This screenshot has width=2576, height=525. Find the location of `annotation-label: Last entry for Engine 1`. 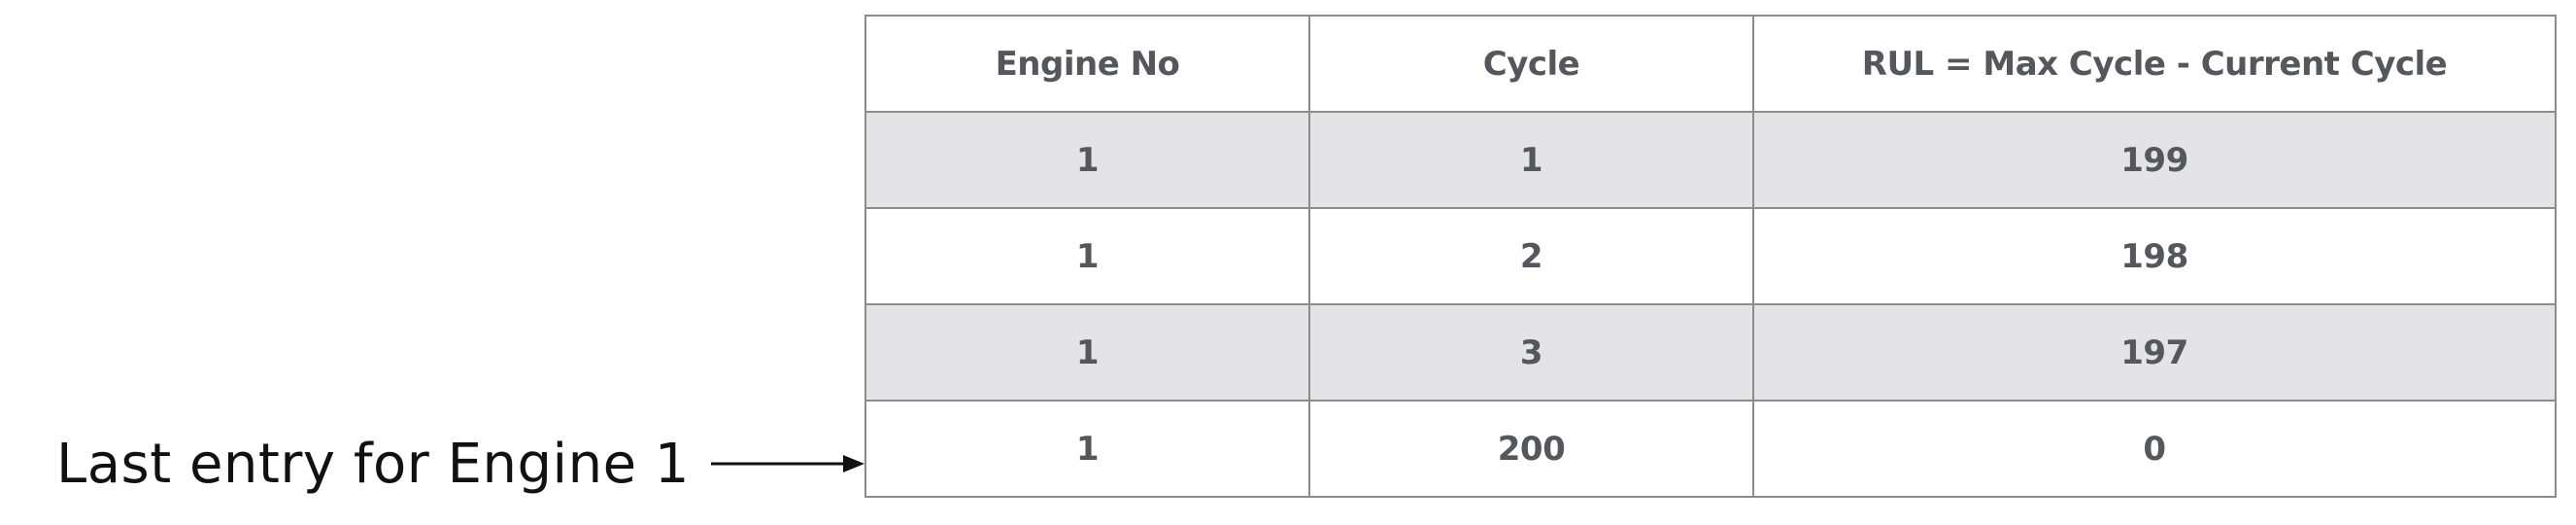

annotation-label: Last entry for Engine 1 is located at coordinates (373, 464).